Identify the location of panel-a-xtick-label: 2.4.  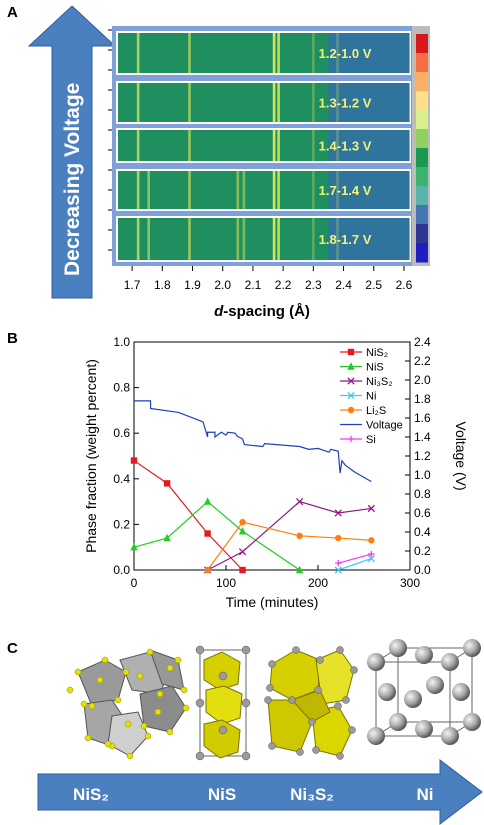
(343, 285).